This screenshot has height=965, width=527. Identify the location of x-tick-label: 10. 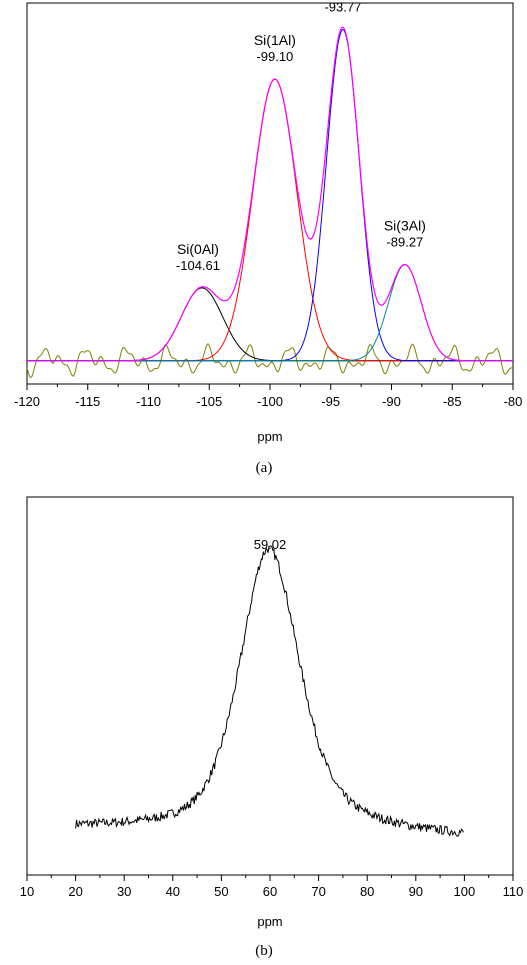
(27, 891).